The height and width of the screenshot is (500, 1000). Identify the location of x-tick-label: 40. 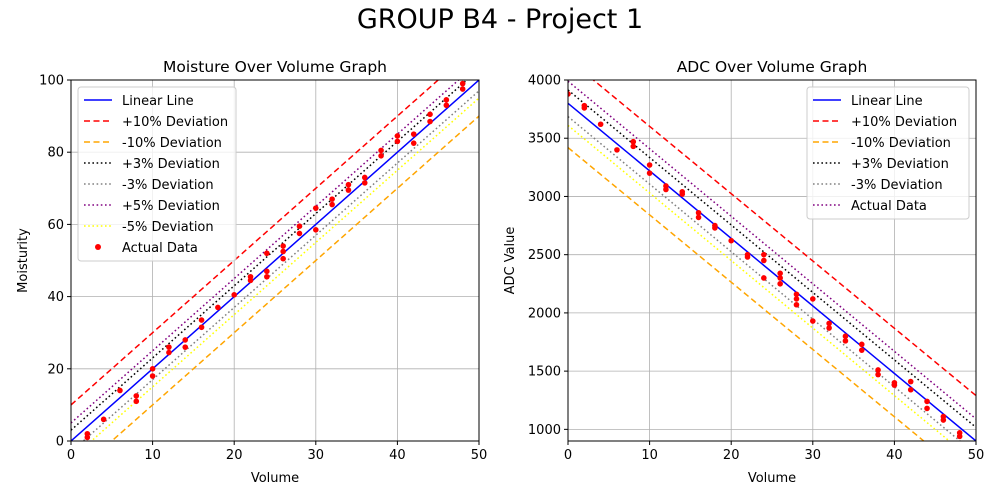
(397, 455).